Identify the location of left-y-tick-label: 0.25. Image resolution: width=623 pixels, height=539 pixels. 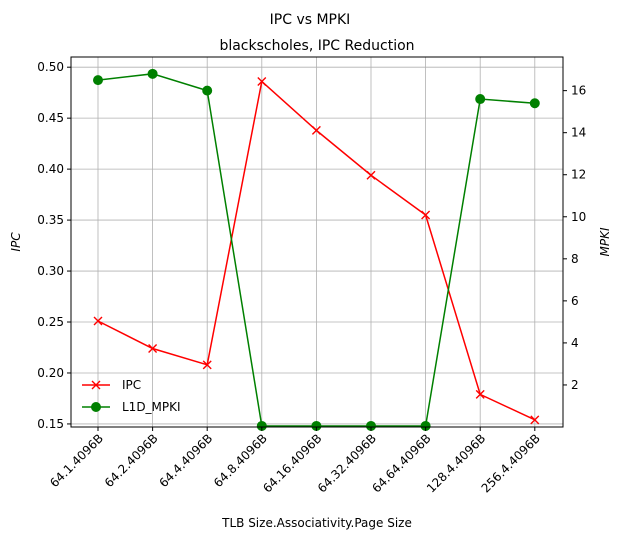
(50, 322).